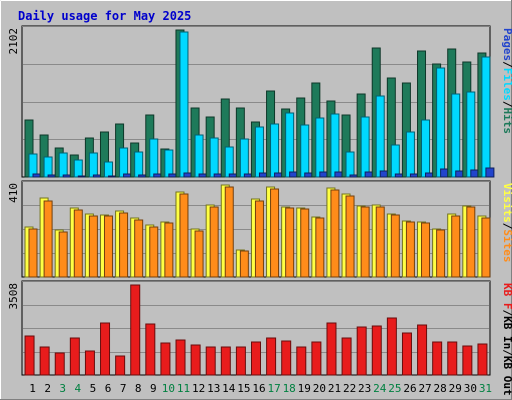 This screenshot has height=400, width=512. Describe the element at coordinates (168, 388) in the screenshot. I see `x-tick-label-day-10: 10` at that location.